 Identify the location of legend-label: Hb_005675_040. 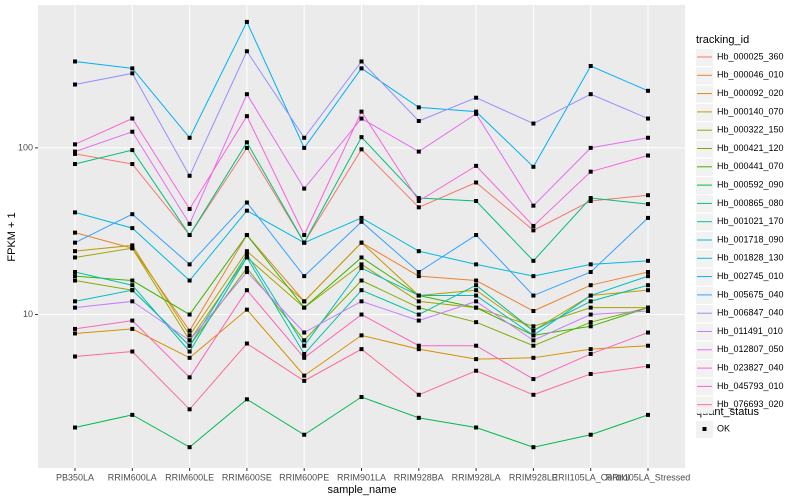
(750, 294).